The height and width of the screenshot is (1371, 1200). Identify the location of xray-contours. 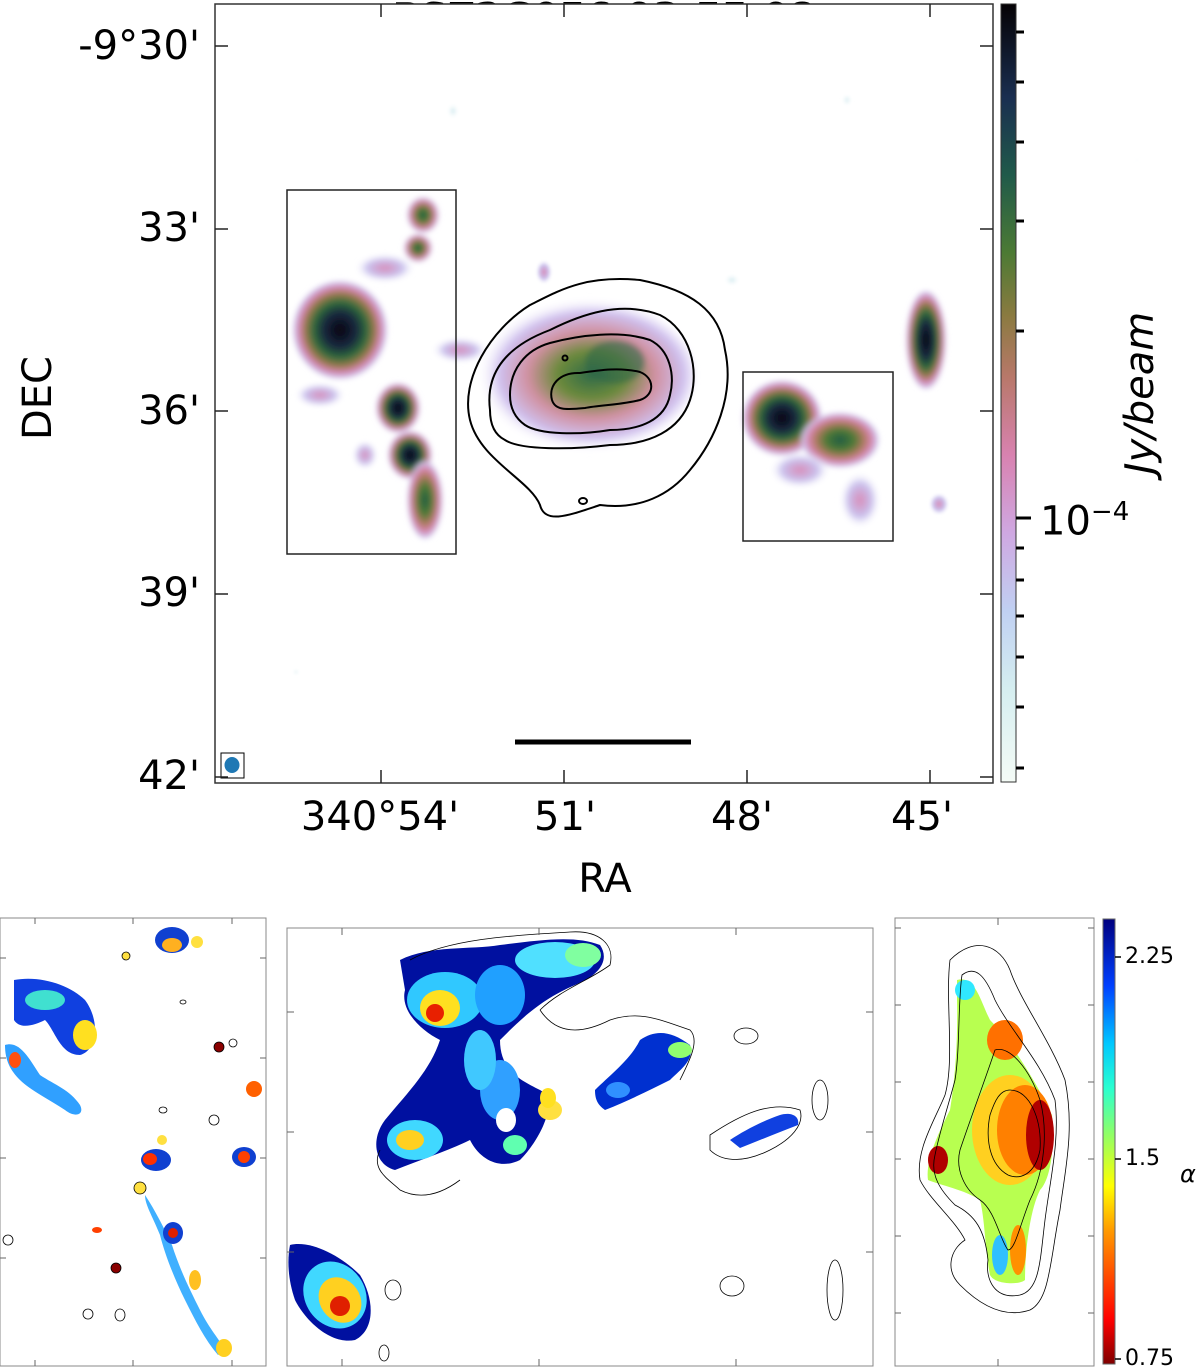
(598, 398).